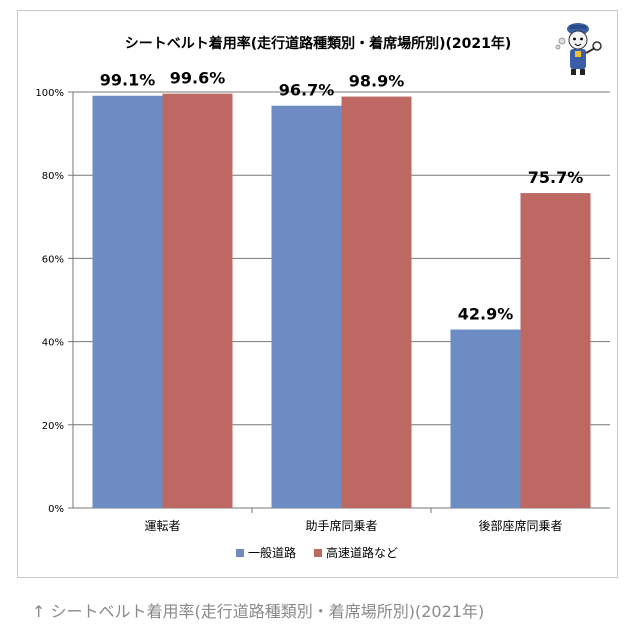 The height and width of the screenshot is (641, 637). I want to click on y-tick-label: 60%, so click(53, 259).